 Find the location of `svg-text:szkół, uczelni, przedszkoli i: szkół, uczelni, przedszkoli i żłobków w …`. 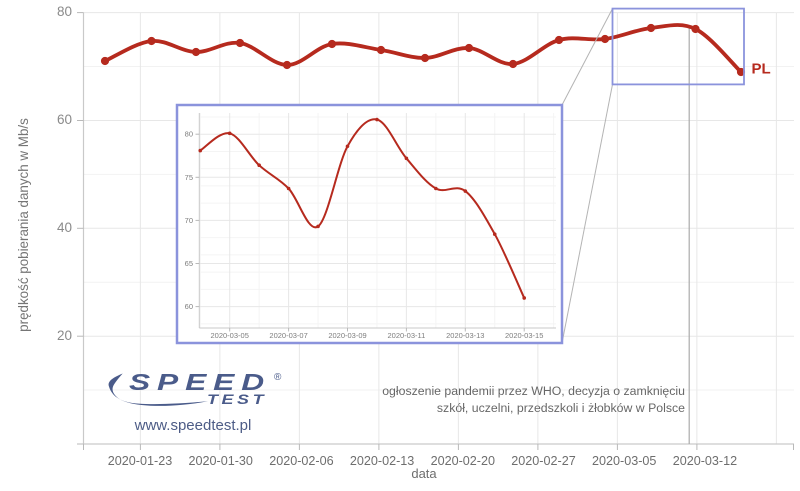

svg-text:szkół, uczelni, przedszkoli i: szkół, uczelni, przedszkoli i żłobków w … is located at coordinates (561, 408).